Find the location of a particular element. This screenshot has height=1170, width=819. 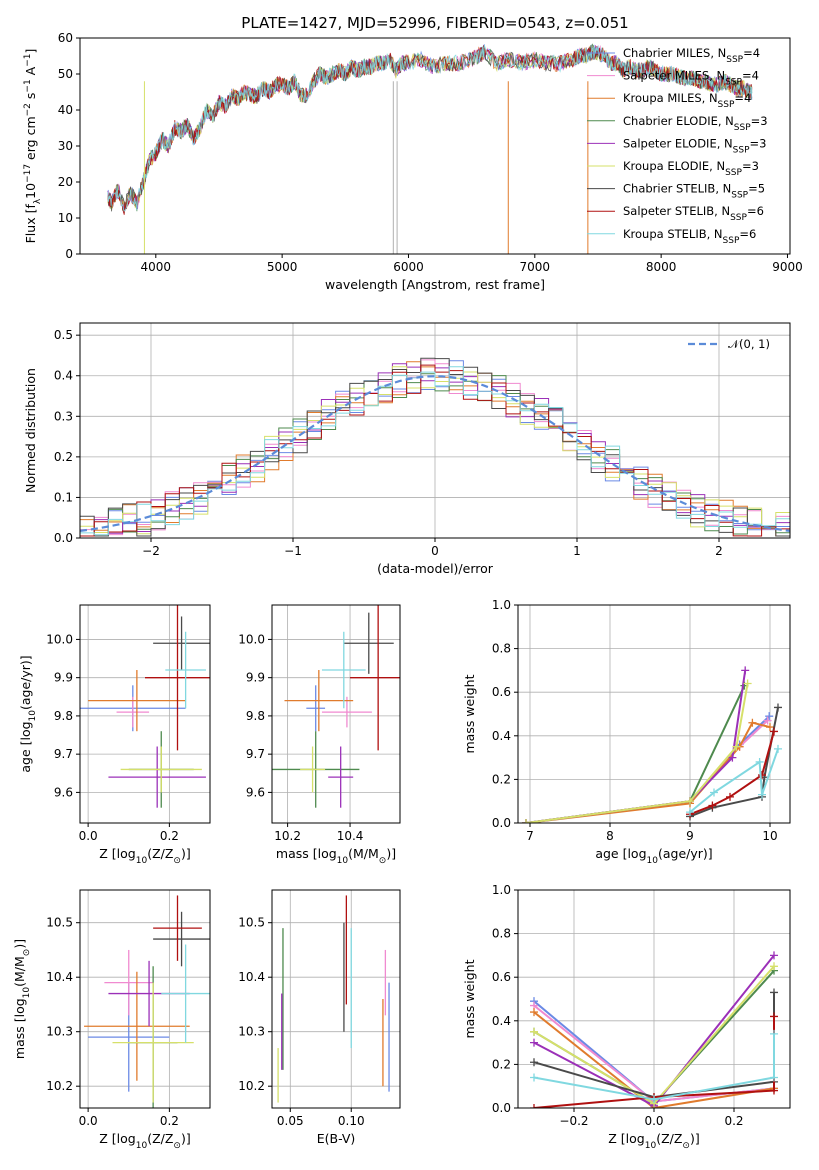

y-tick-label: 0.4 is located at coordinates (501, 1021).